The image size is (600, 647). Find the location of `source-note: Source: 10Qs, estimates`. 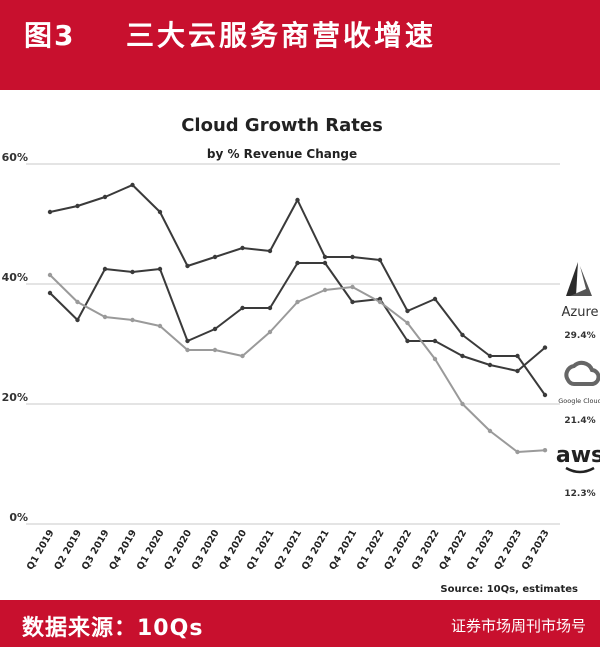

source-note: Source: 10Qs, estimates is located at coordinates (509, 589).